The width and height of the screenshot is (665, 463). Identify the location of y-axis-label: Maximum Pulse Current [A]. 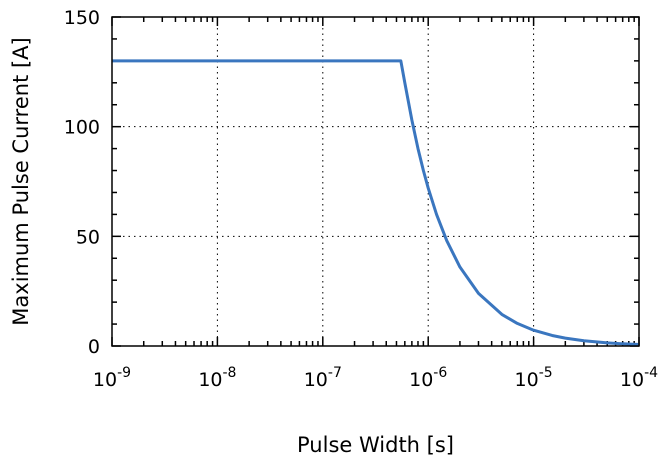
(21, 181).